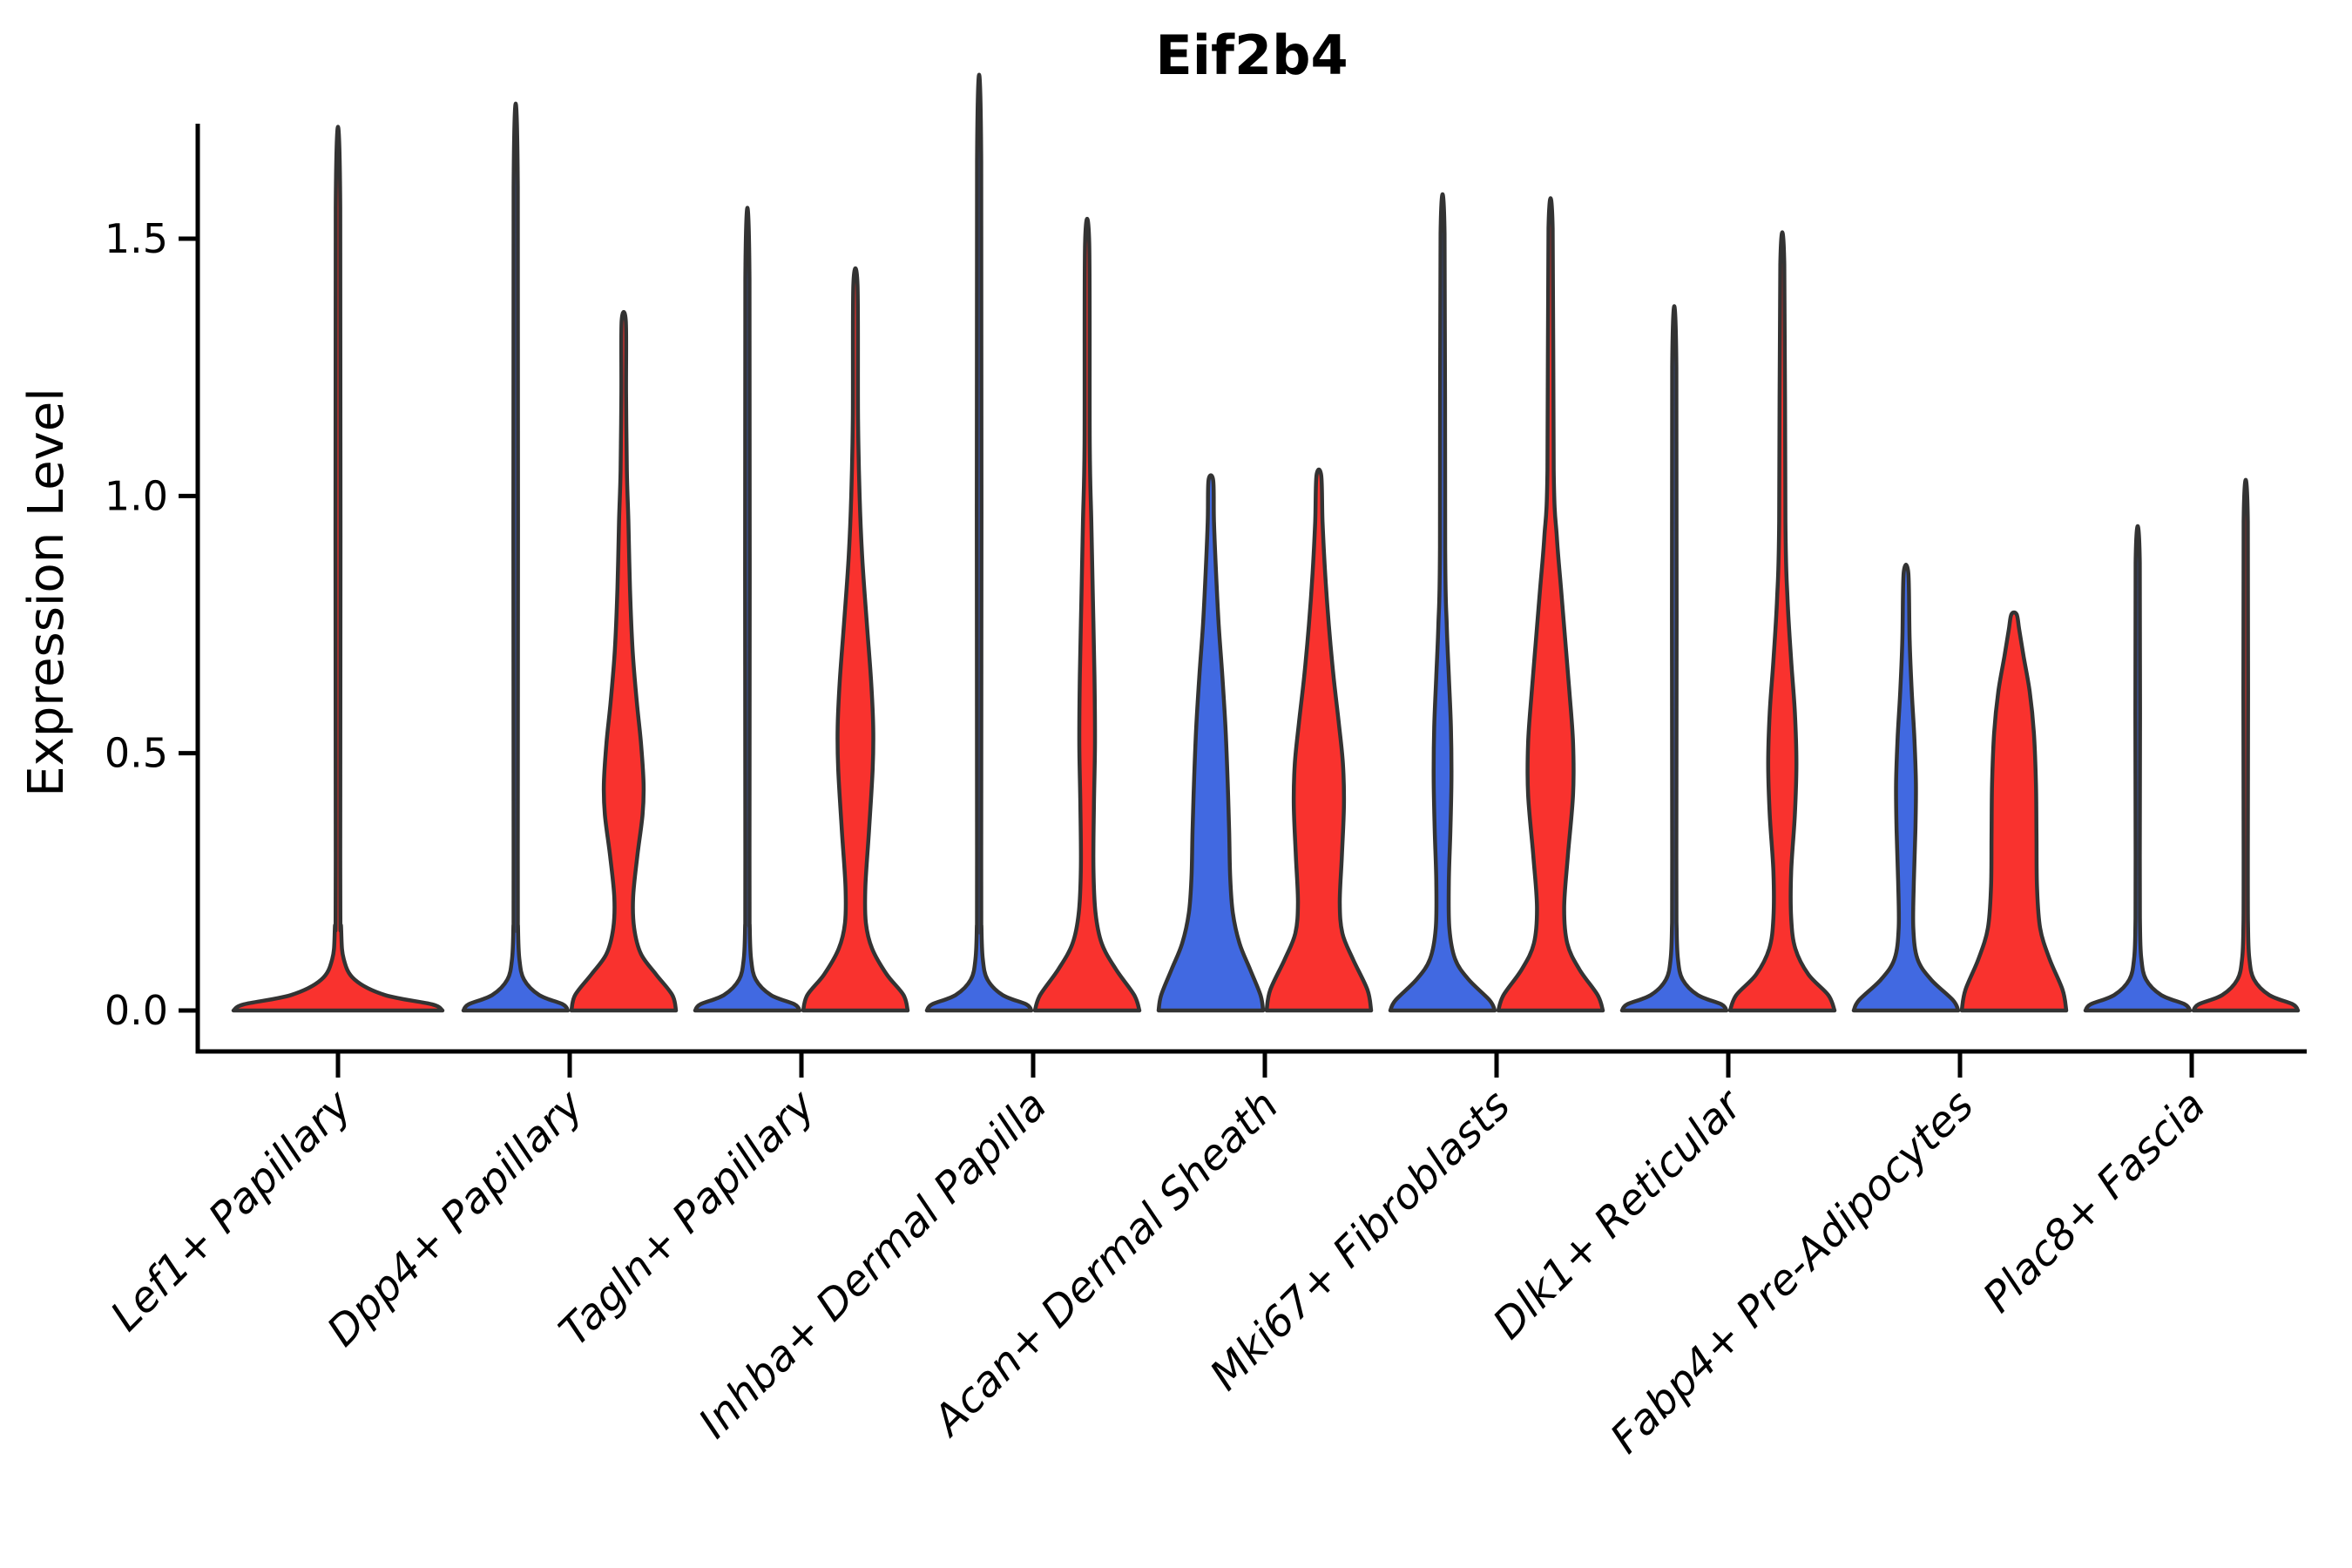  I want to click on violin-2-blue, so click(747, 609).